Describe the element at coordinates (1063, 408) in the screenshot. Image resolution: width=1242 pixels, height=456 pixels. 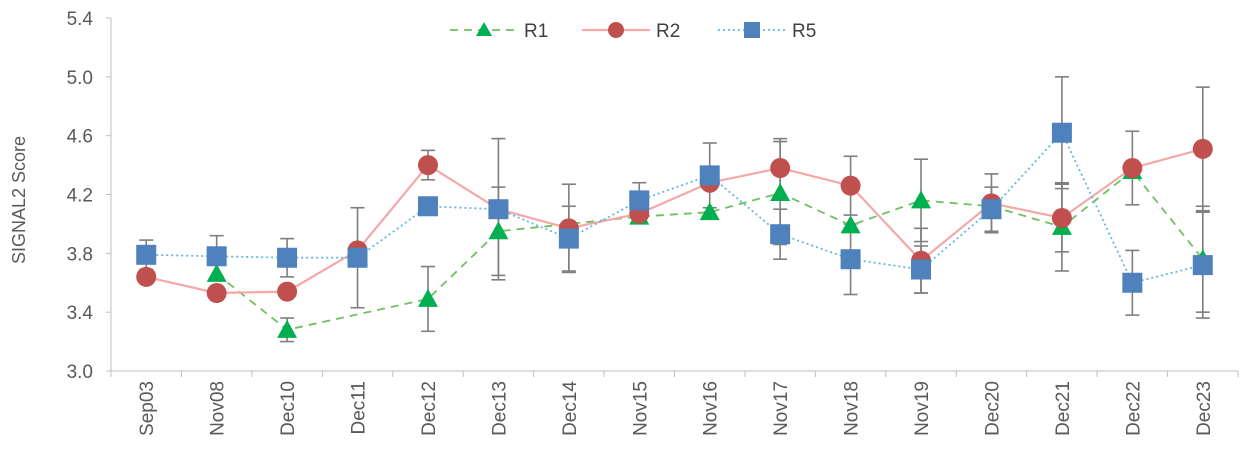
I see `x-tick-label: Dec21` at that location.